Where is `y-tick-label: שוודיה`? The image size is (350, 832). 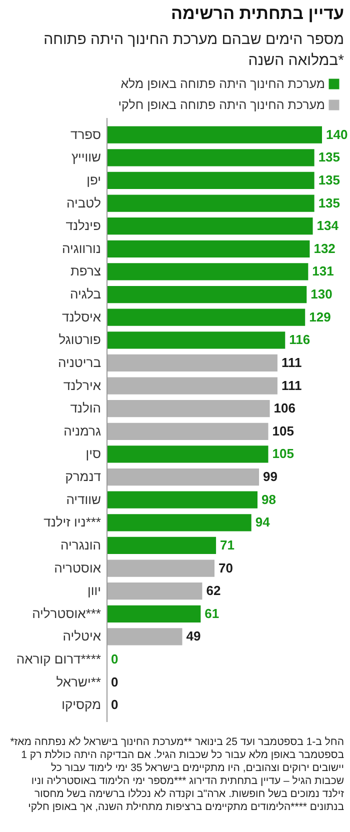
y-tick-label: שוודיה is located at coordinates (83, 499).